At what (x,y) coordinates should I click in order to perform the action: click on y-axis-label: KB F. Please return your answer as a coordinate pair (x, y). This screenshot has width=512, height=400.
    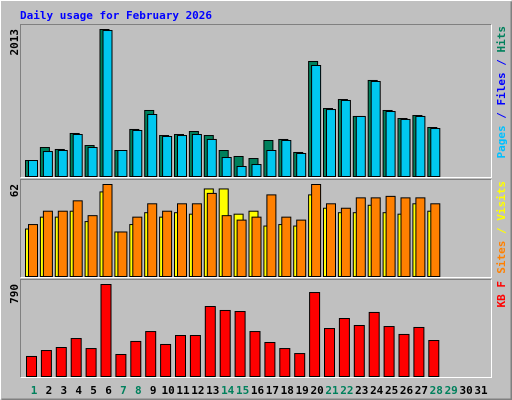
    Looking at the image, I should click on (501, 294).